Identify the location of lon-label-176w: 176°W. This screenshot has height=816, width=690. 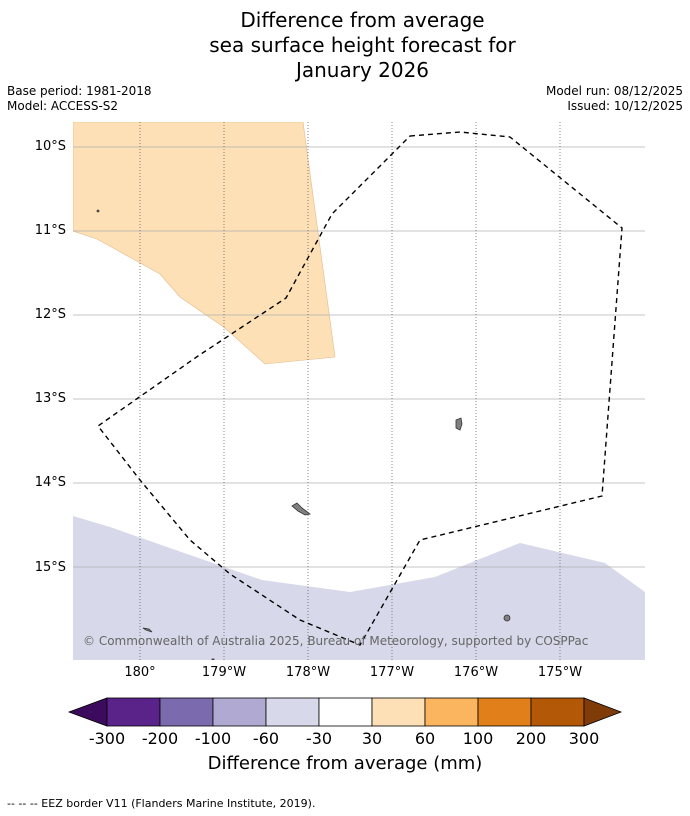
(476, 672).